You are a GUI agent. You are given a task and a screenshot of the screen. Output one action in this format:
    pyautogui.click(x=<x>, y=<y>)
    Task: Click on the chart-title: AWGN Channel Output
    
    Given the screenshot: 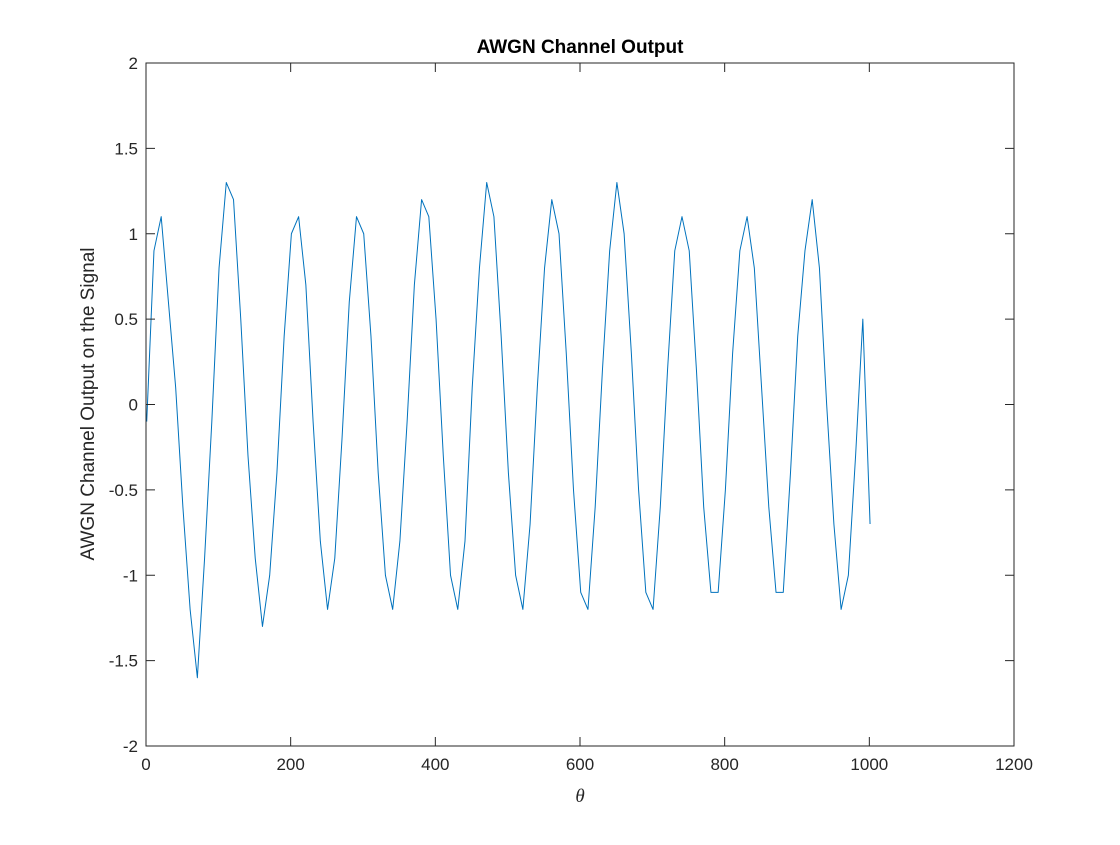 What is the action you would take?
    pyautogui.click(x=581, y=47)
    